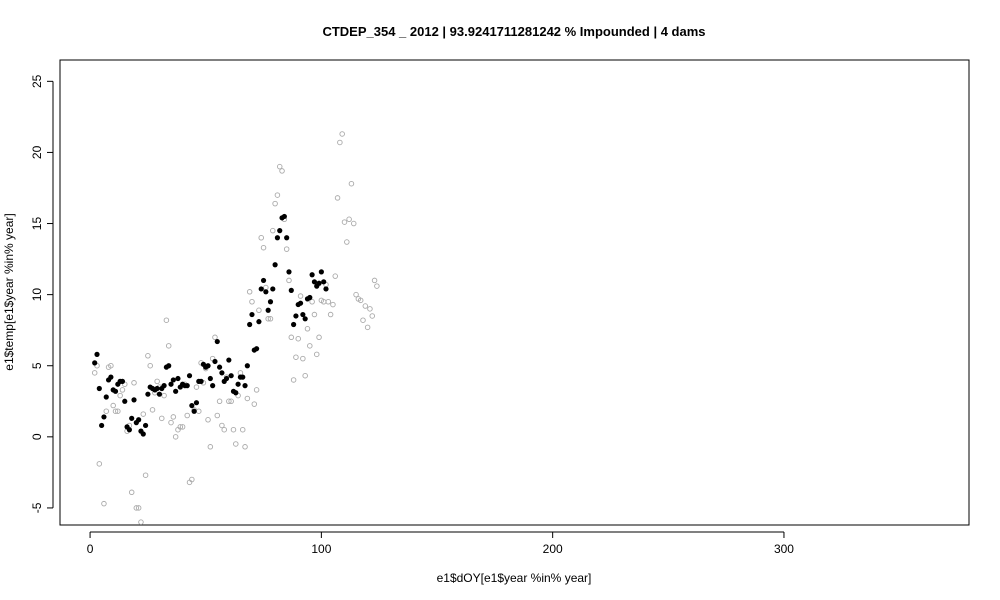  What do you see at coordinates (784, 549) in the screenshot?
I see `x-tick-label: 300` at bounding box center [784, 549].